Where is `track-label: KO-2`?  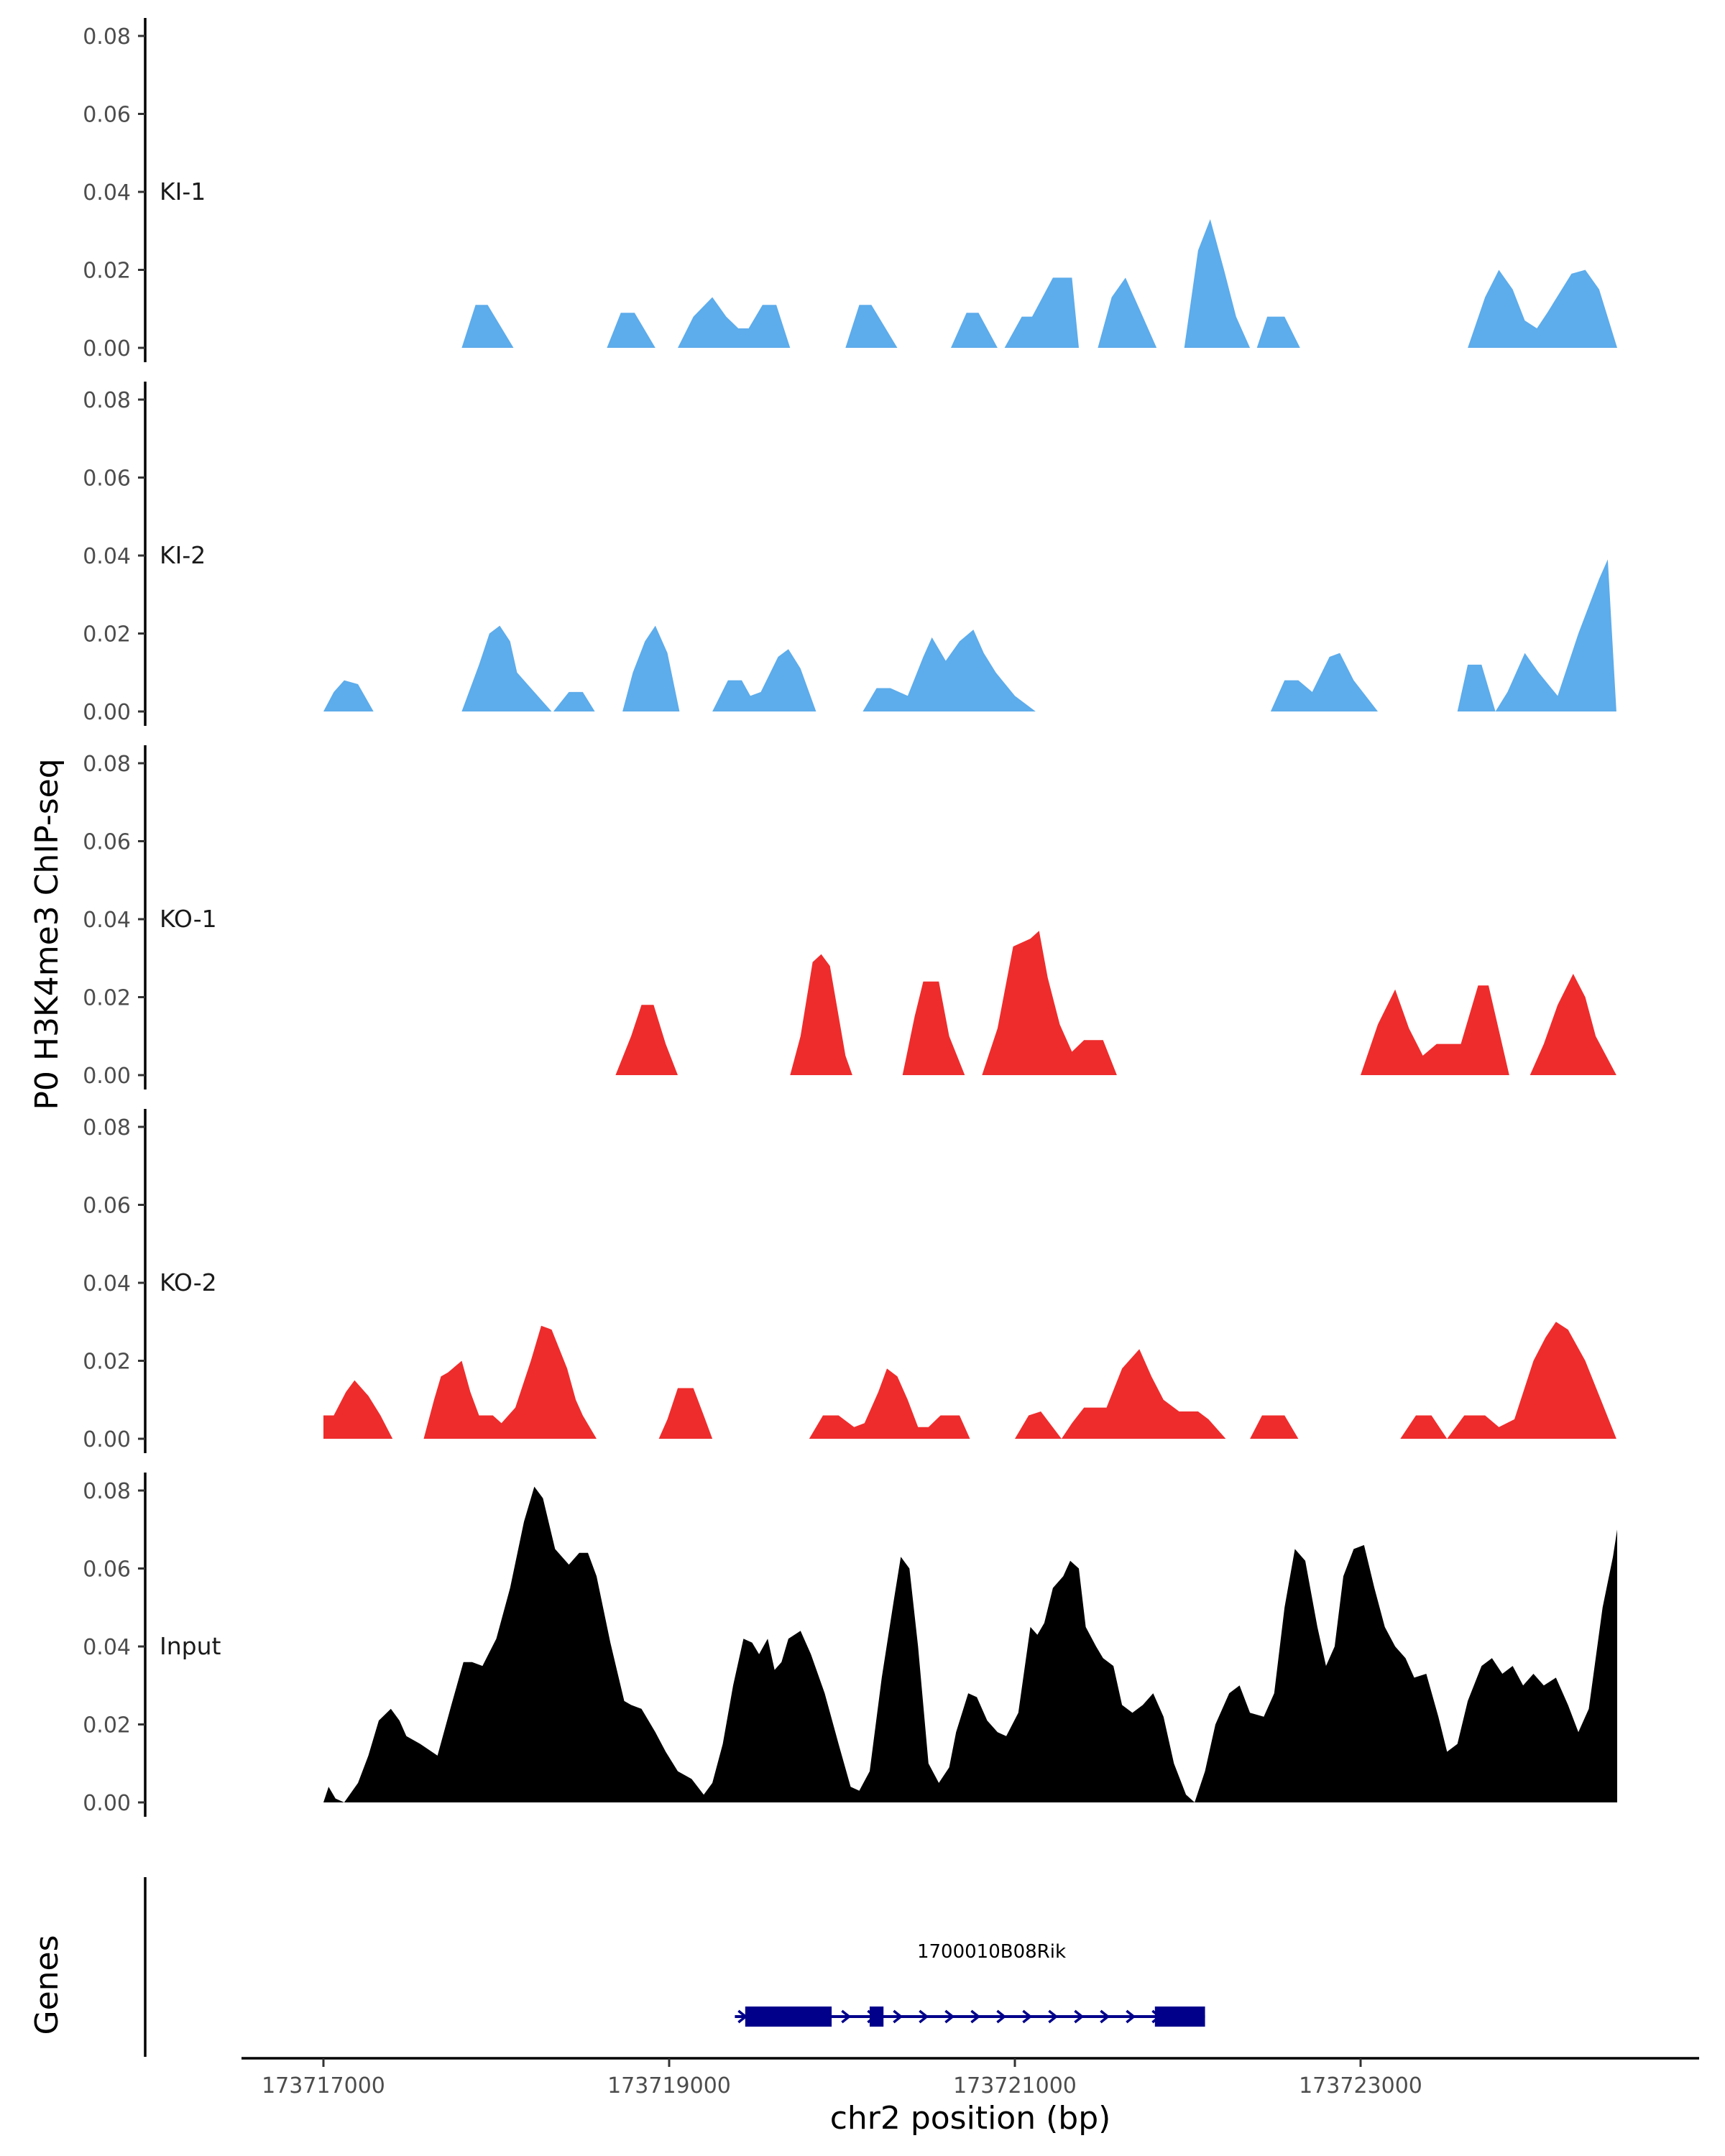 track-label: KO-2 is located at coordinates (188, 1282).